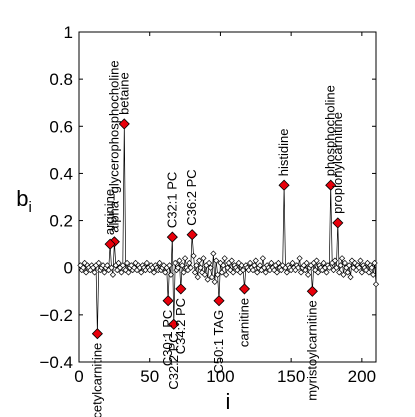  What do you see at coordinates (311, 350) in the screenshot?
I see `annotation-label: myristoylcarnitine` at bounding box center [311, 350].